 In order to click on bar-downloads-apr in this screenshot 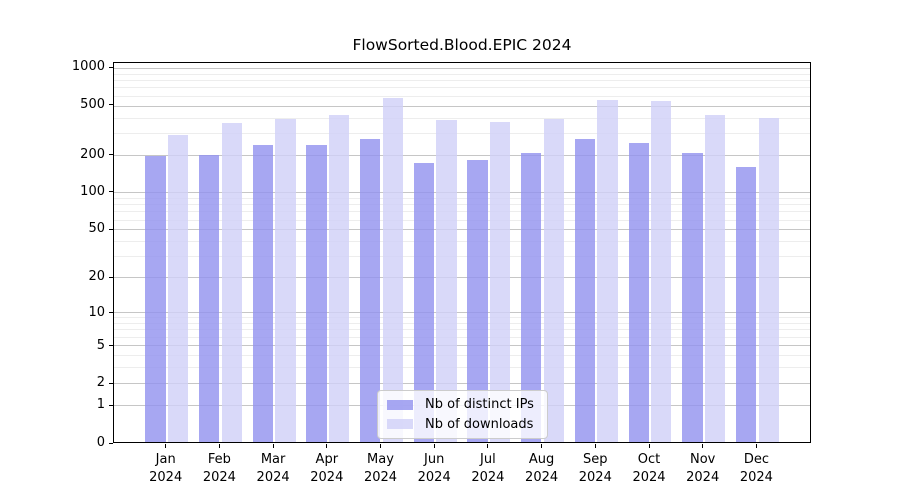, I will do `click(339, 278)`.